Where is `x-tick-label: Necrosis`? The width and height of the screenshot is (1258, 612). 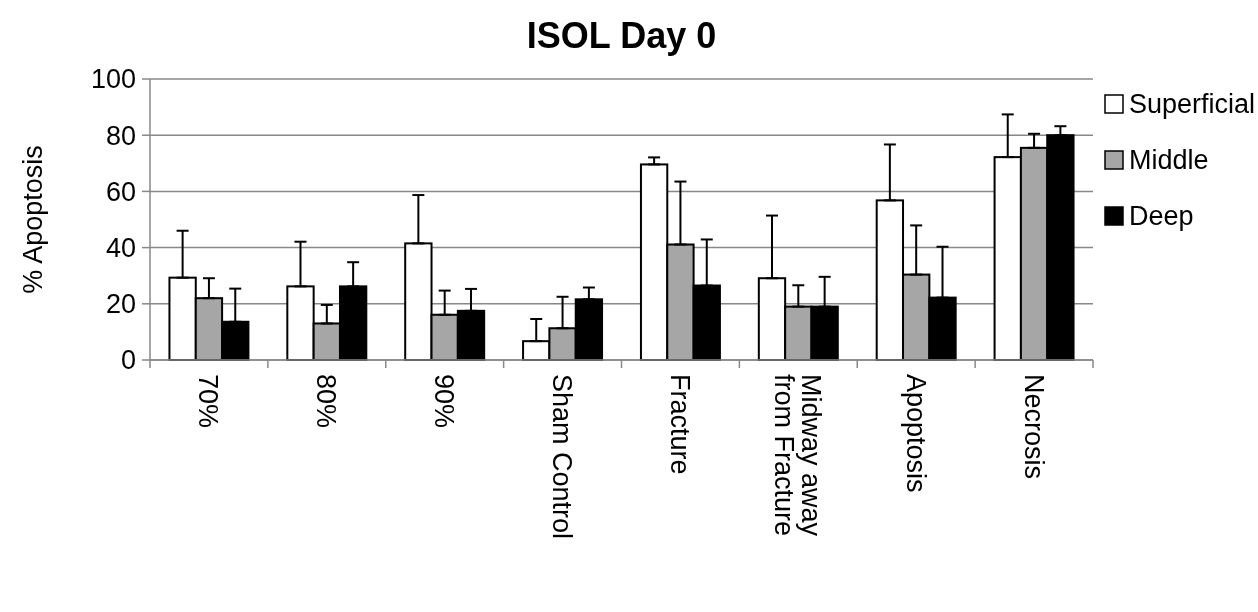
x-tick-label: Necrosis is located at coordinates (1033, 427).